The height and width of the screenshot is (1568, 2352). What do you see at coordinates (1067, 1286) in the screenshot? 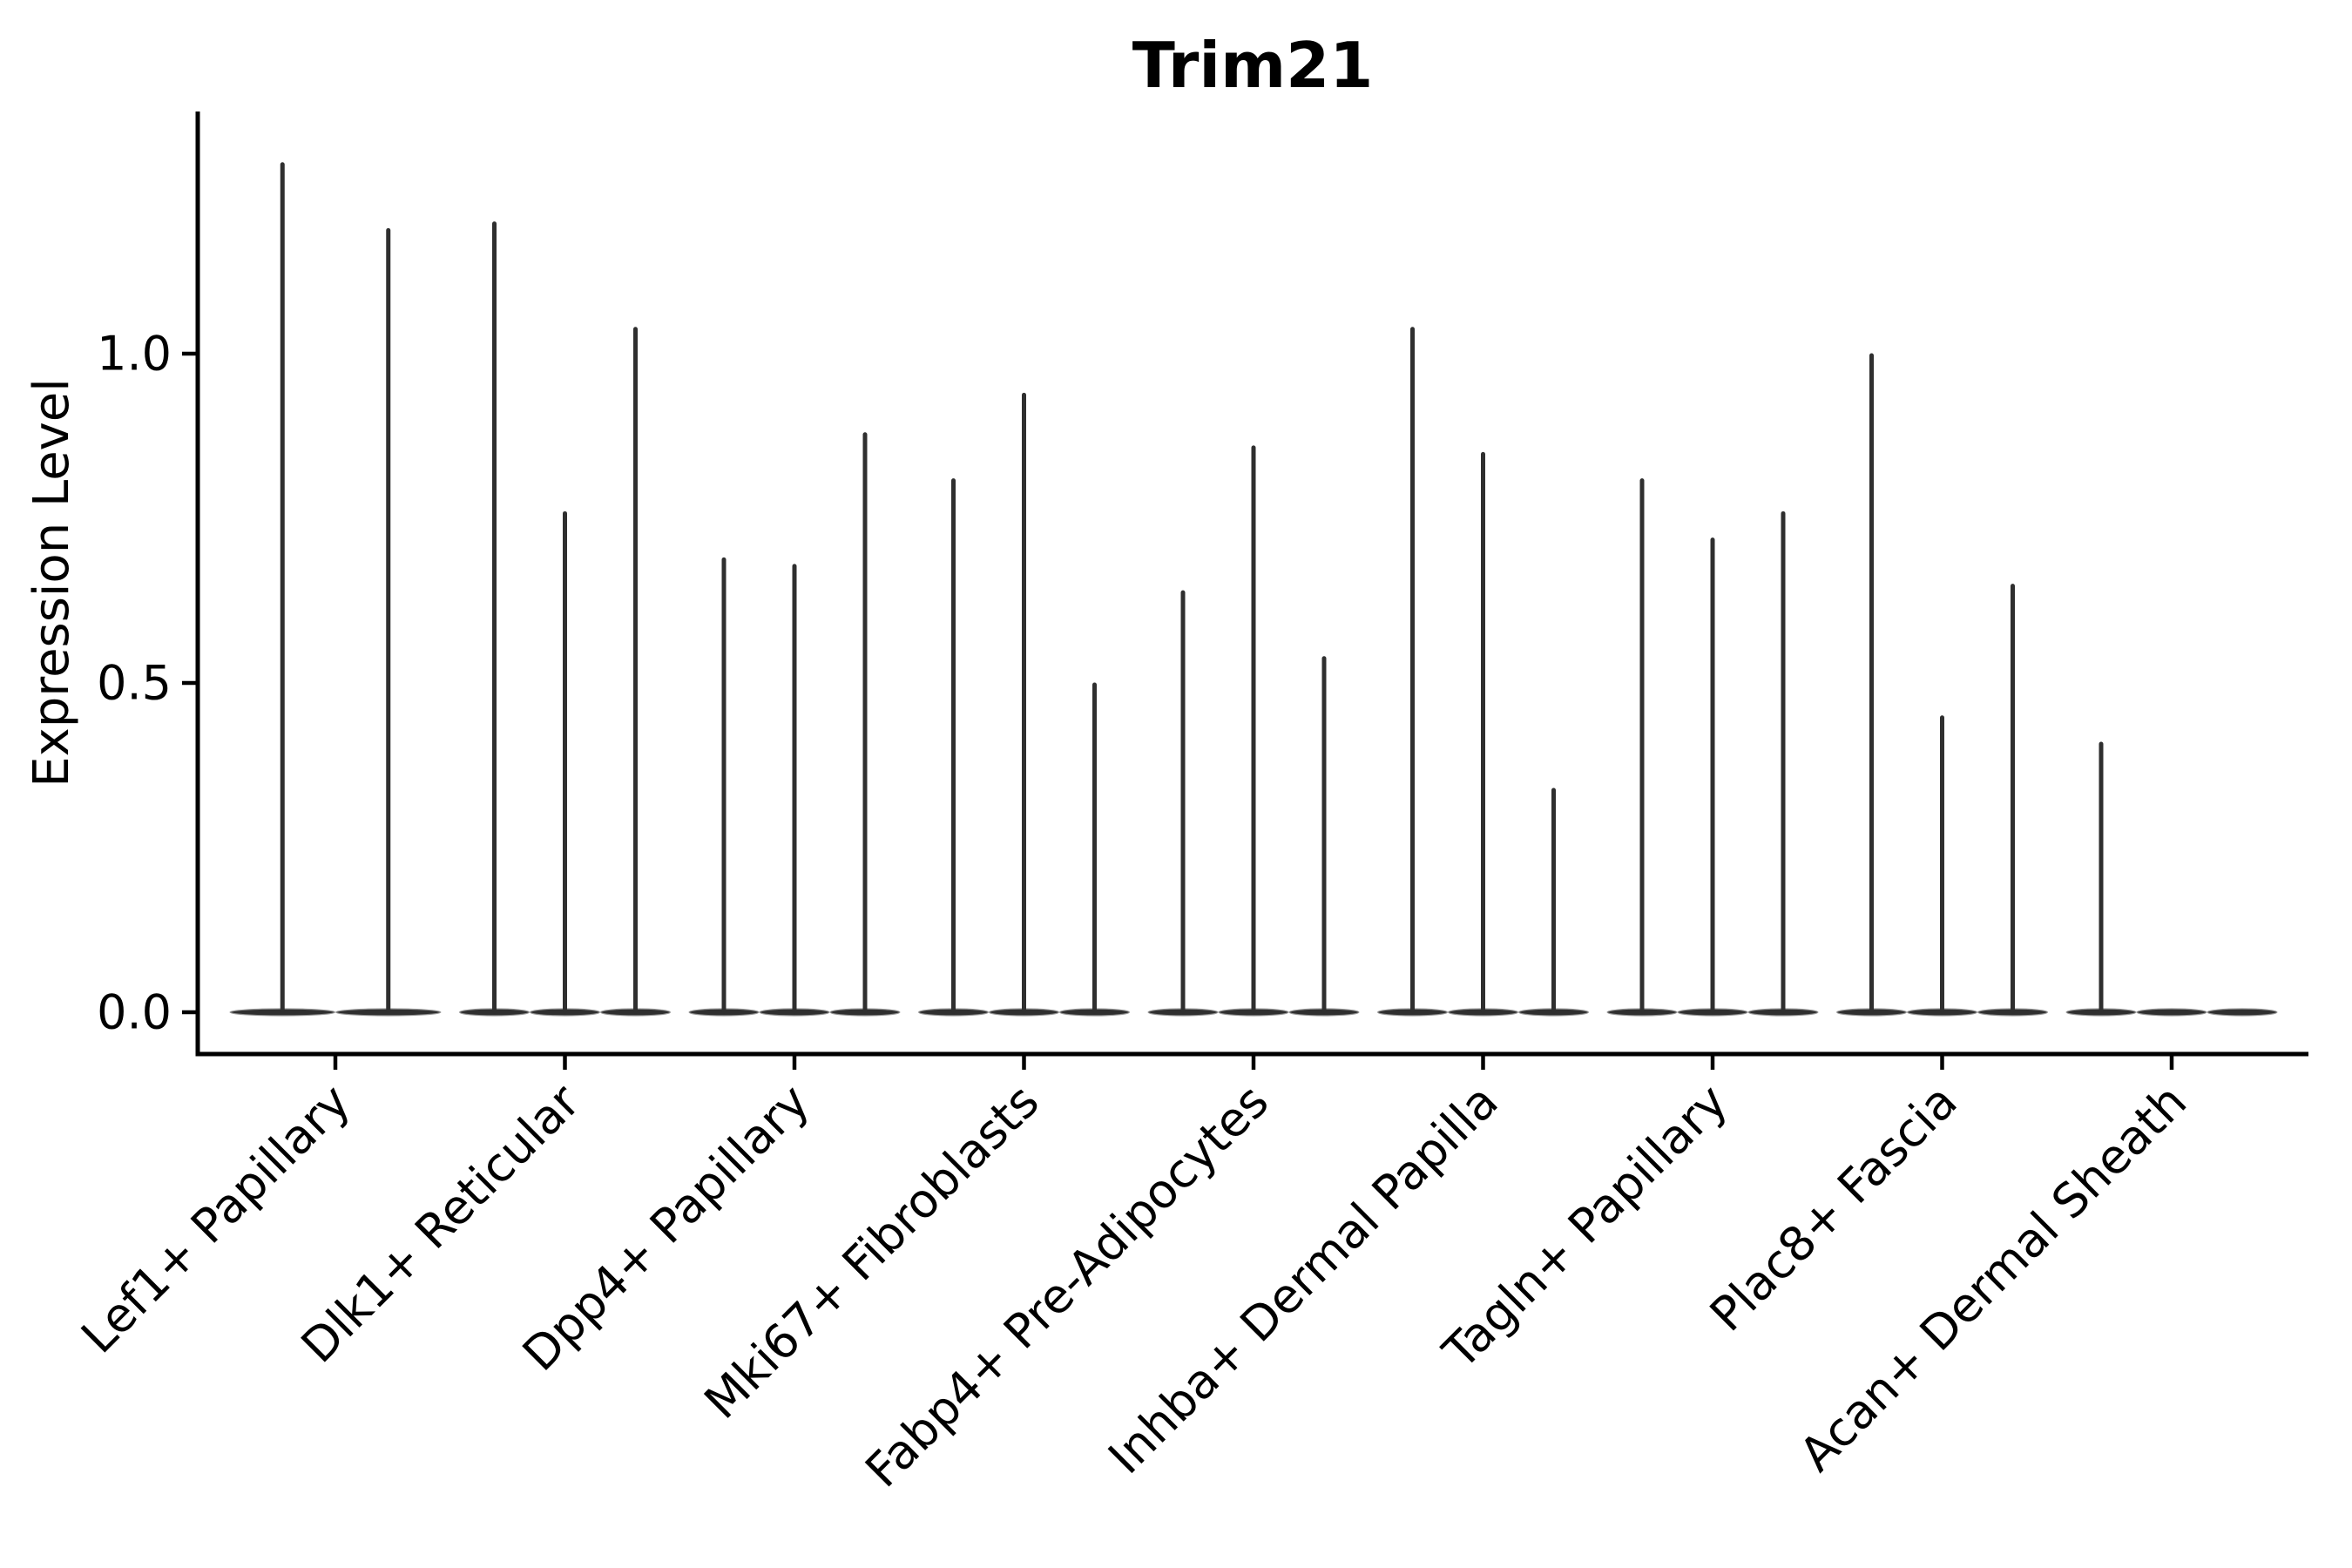
I see `x-tick-label: Fabp4+ Pre-Adipocytes` at bounding box center [1067, 1286].